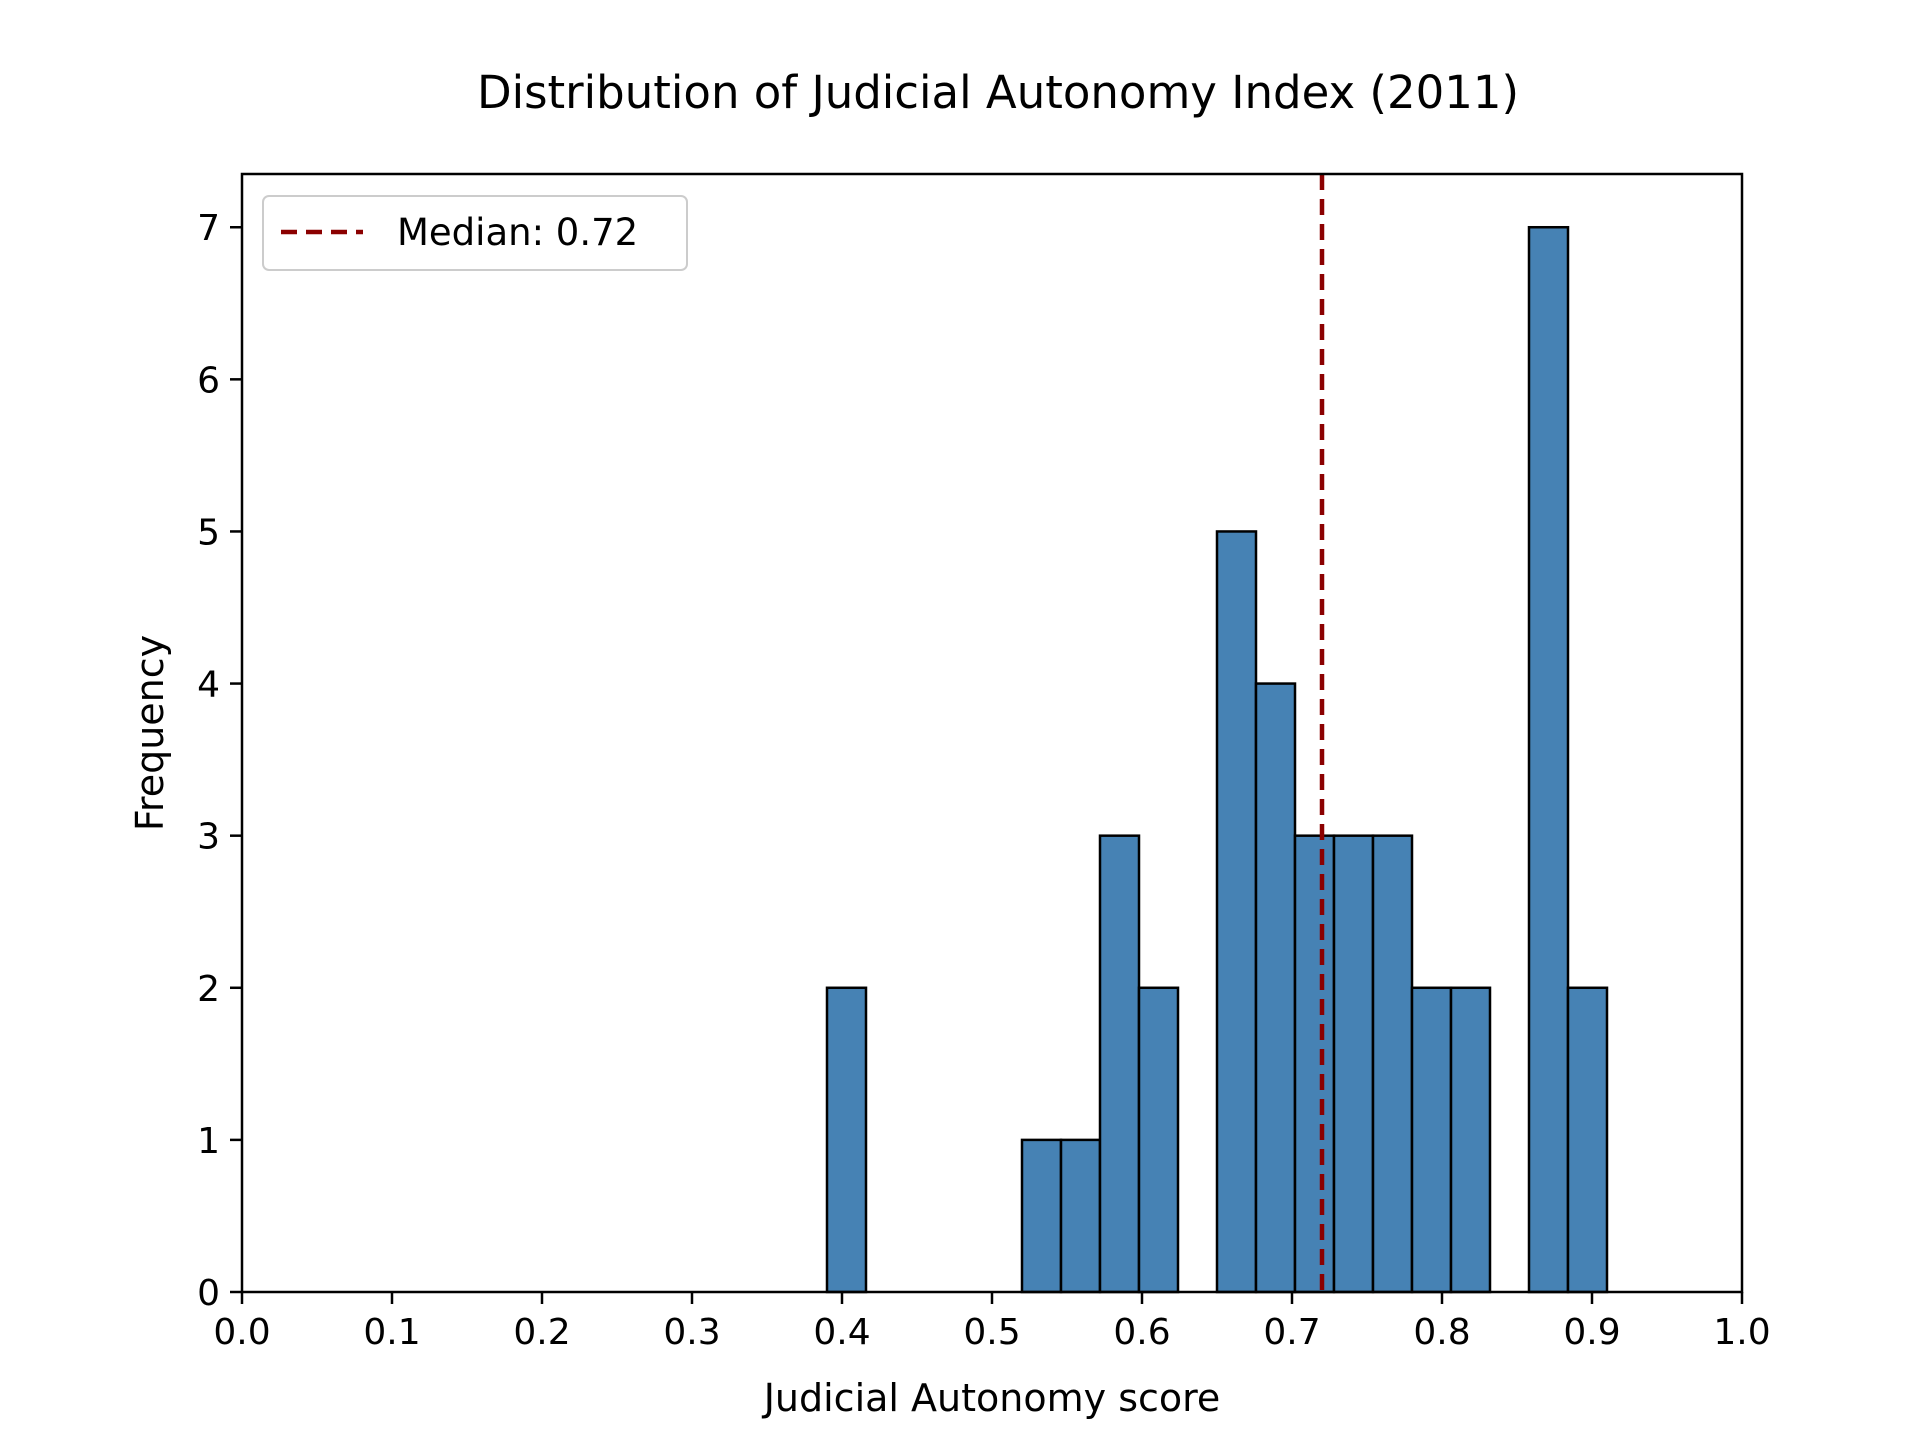 The image size is (1920, 1440). I want to click on y-axis: 0 1 2 3 4 5 6 7, so click(219, 761).